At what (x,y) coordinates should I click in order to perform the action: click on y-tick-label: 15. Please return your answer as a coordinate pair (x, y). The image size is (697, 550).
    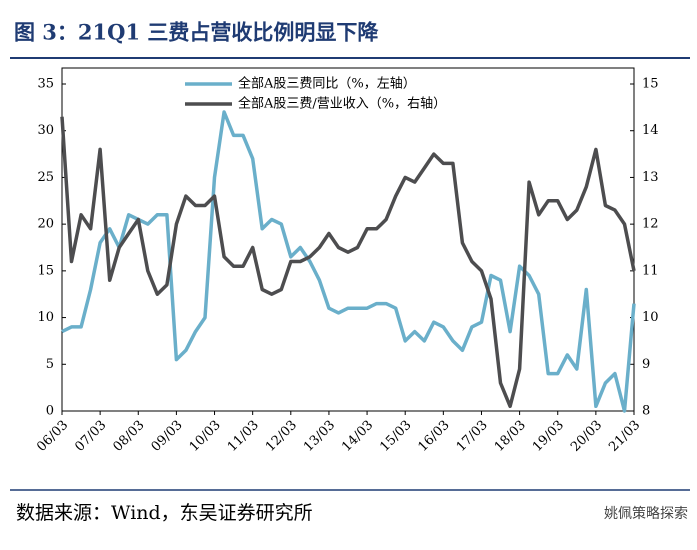
    Looking at the image, I should click on (45, 270).